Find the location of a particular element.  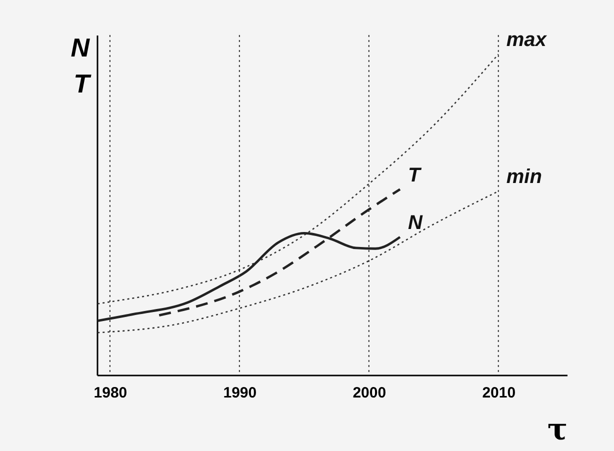

x-tick-label: 1990 is located at coordinates (240, 393).